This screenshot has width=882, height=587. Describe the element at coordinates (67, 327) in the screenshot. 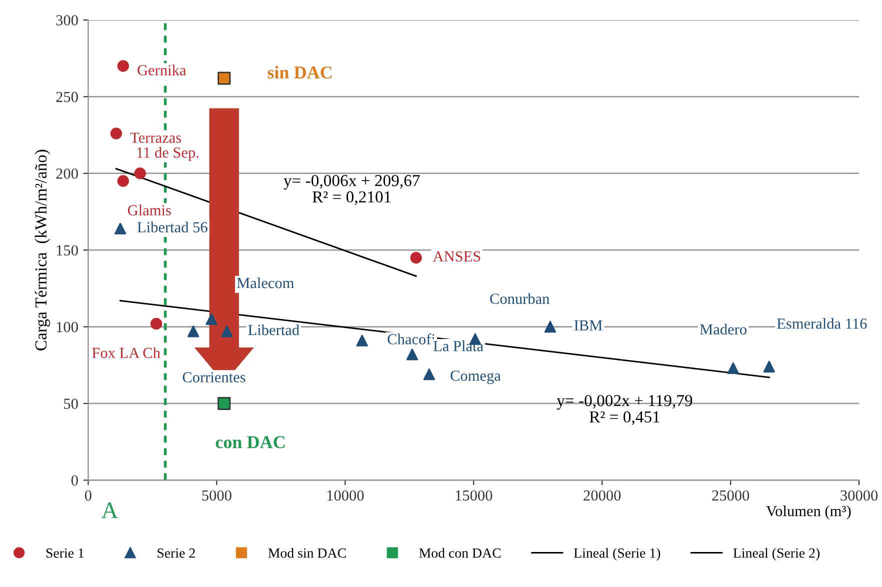

I see `y-tick-label: 100` at that location.